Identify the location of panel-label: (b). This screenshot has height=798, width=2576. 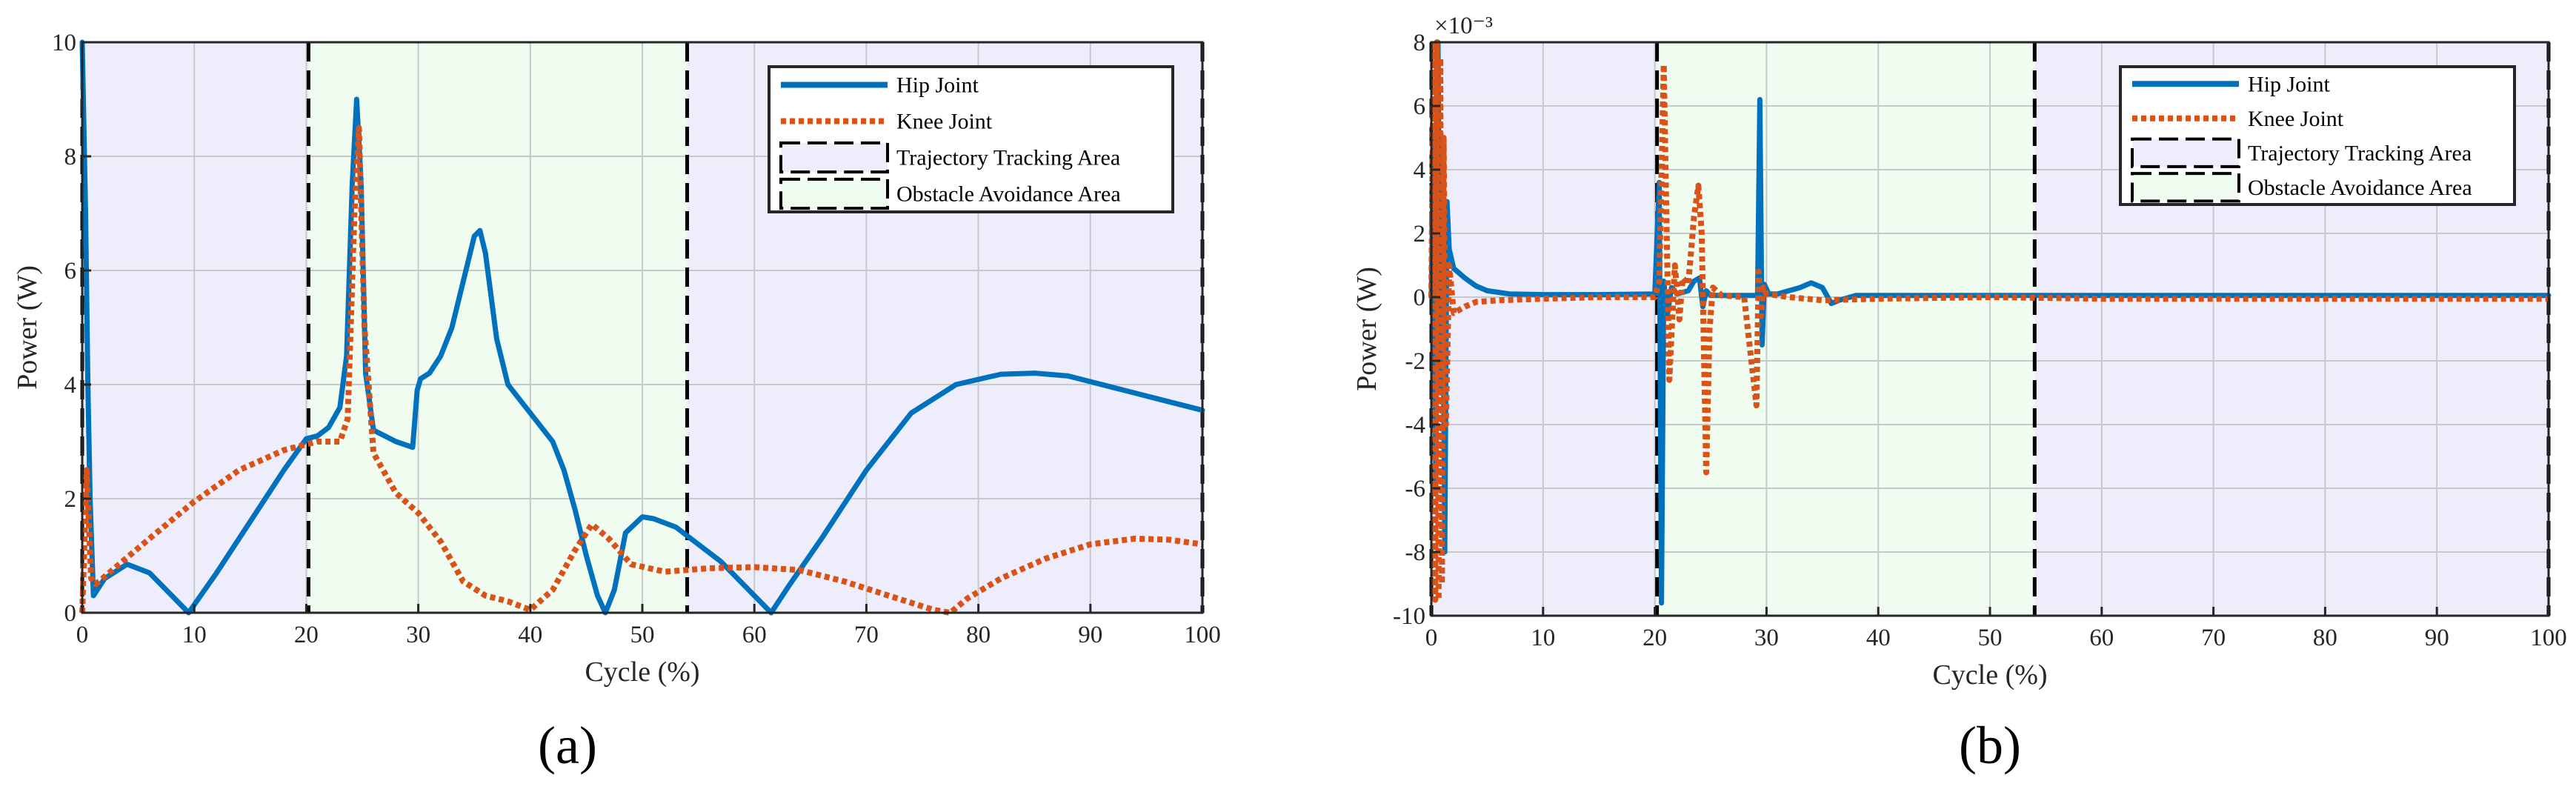
(1990, 746).